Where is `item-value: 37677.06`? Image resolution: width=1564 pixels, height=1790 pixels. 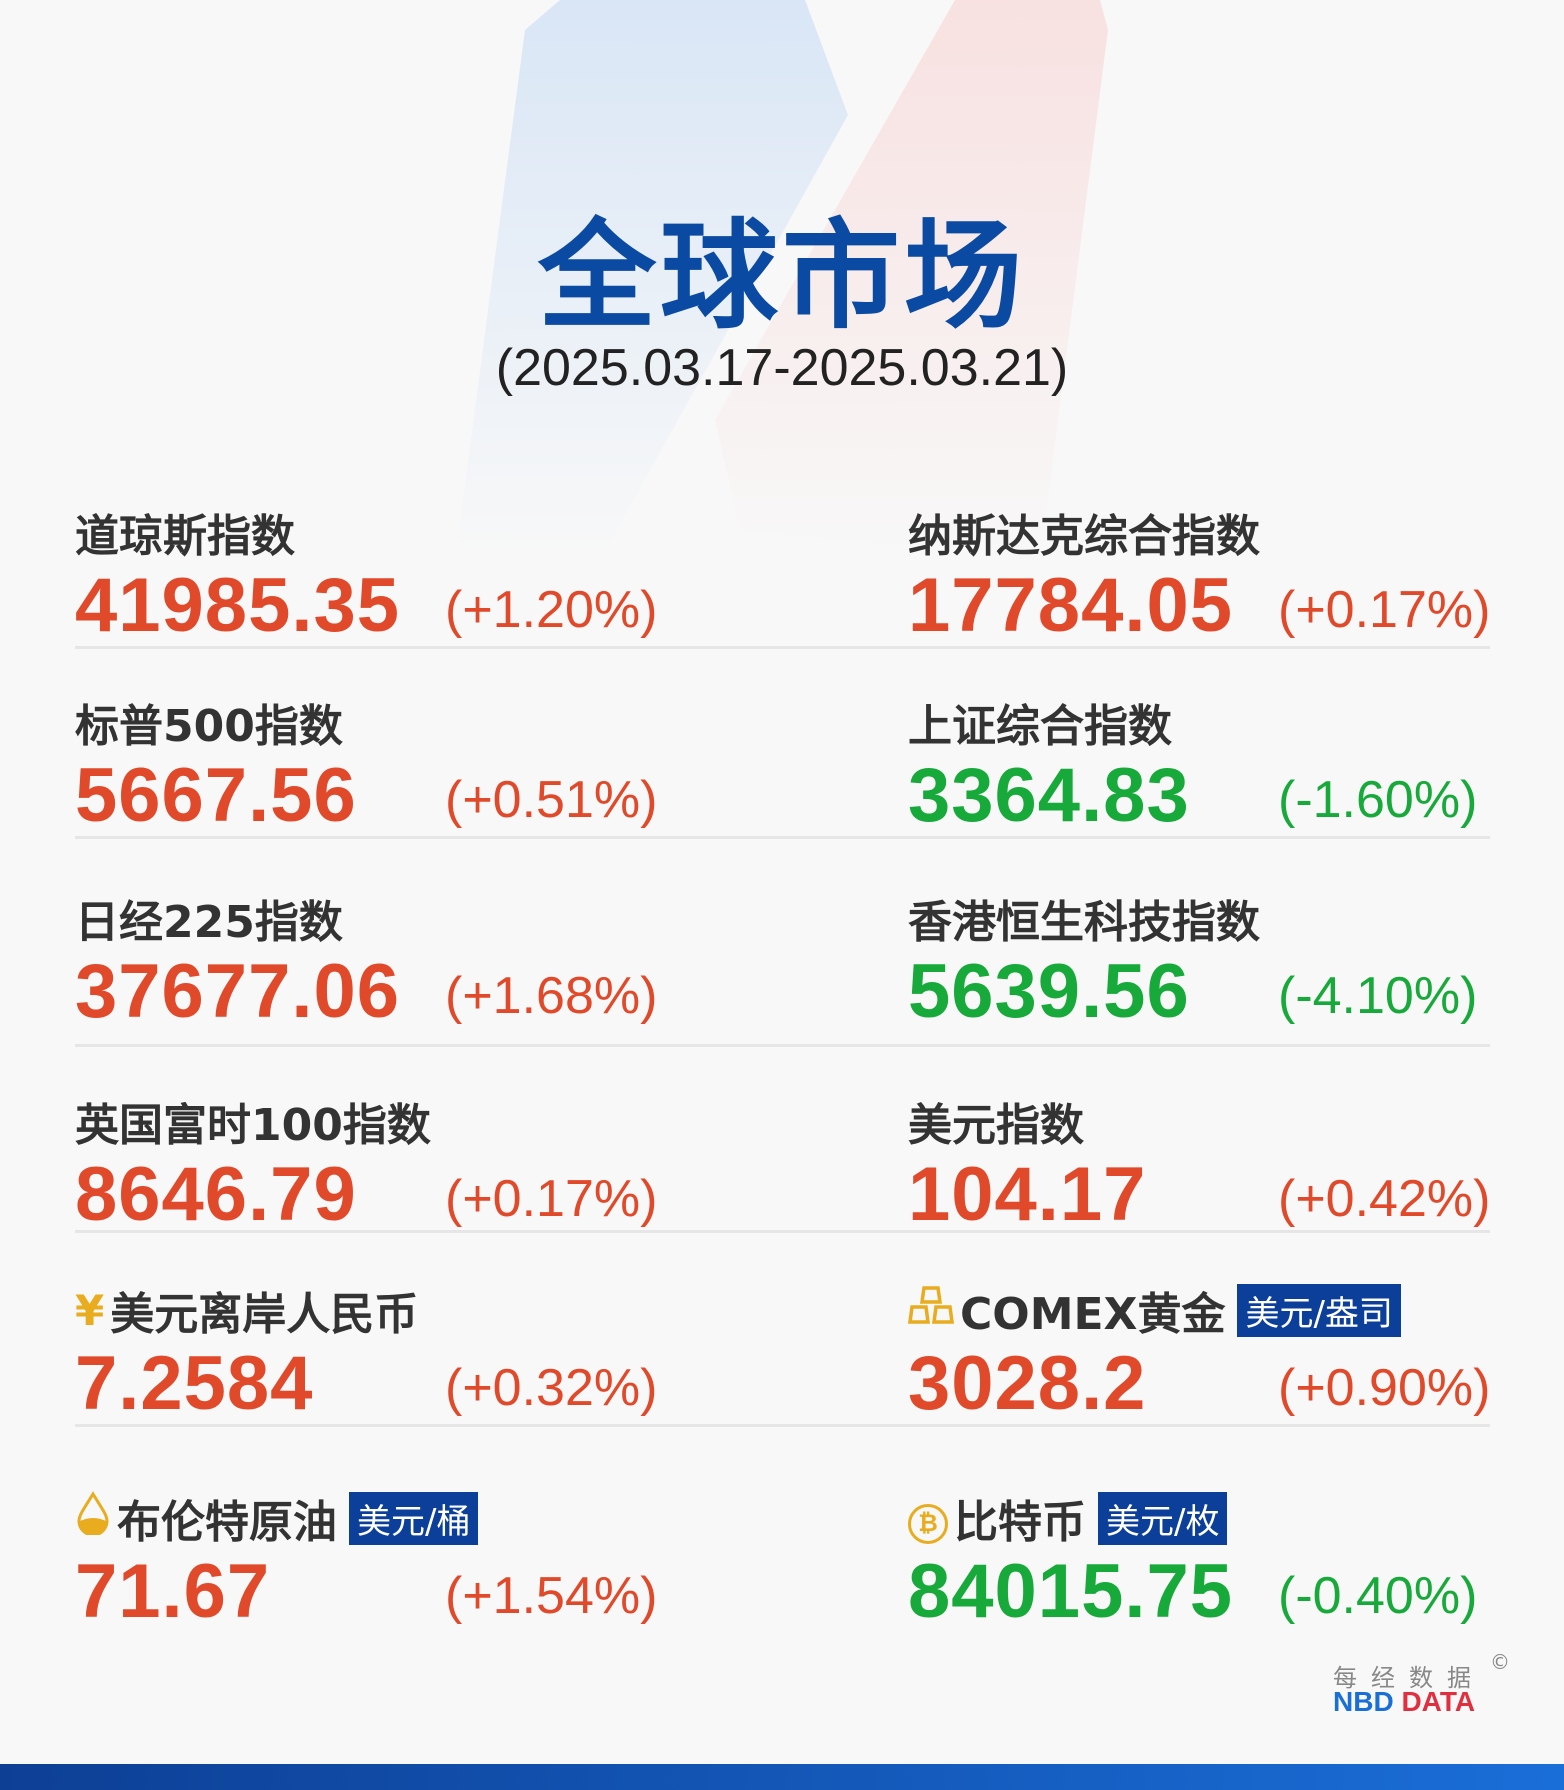
item-value: 37677.06 is located at coordinates (237, 991).